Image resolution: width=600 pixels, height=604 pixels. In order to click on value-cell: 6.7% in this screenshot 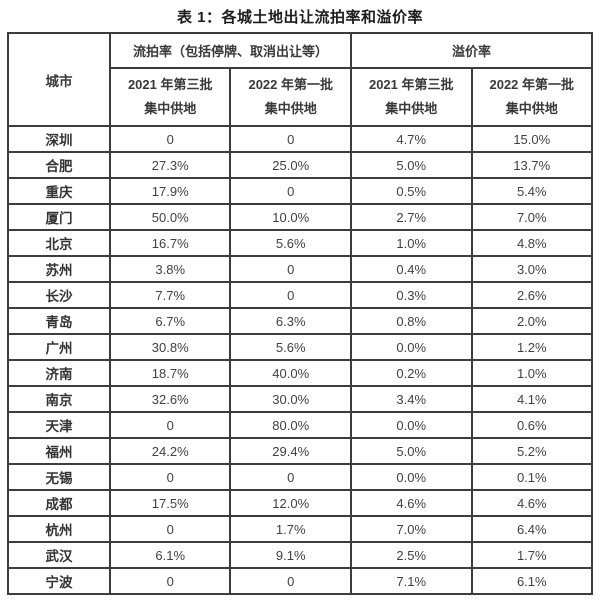, I will do `click(170, 321)`.